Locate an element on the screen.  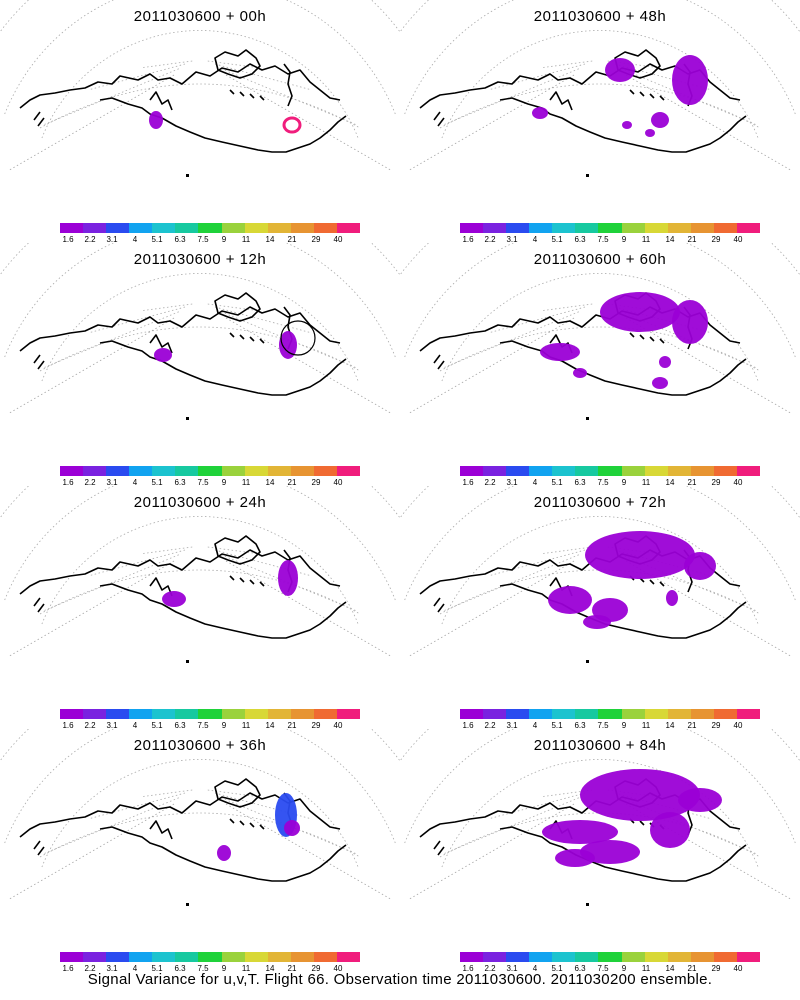
coastline is located at coordinates (183, 830).